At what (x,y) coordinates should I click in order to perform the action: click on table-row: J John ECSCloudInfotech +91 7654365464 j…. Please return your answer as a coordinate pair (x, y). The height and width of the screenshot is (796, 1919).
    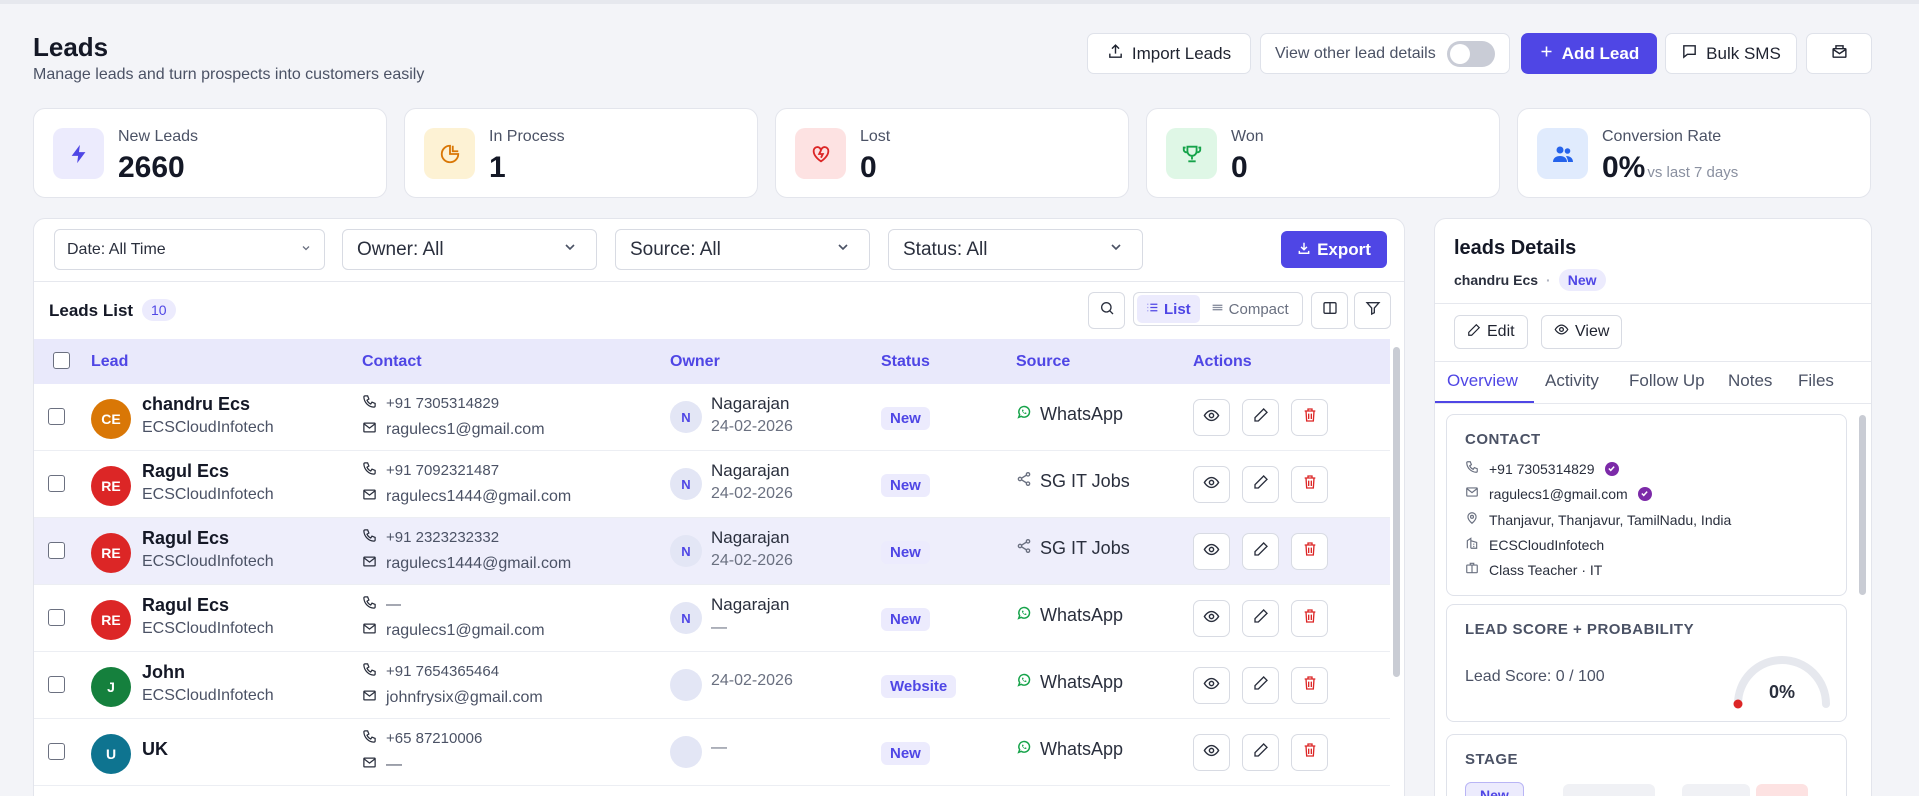
    Looking at the image, I should click on (712, 685).